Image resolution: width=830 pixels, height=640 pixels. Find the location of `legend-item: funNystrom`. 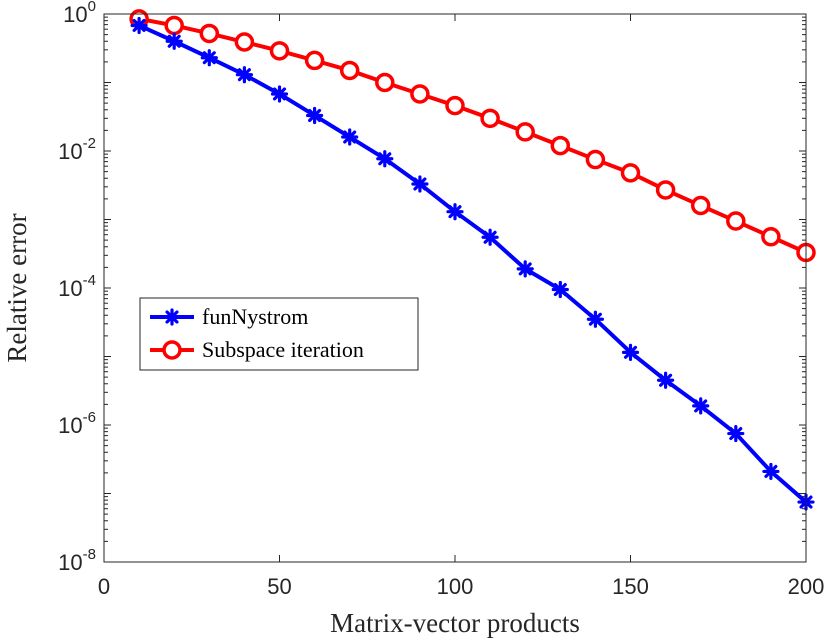

legend-item: funNystrom is located at coordinates (229, 316).